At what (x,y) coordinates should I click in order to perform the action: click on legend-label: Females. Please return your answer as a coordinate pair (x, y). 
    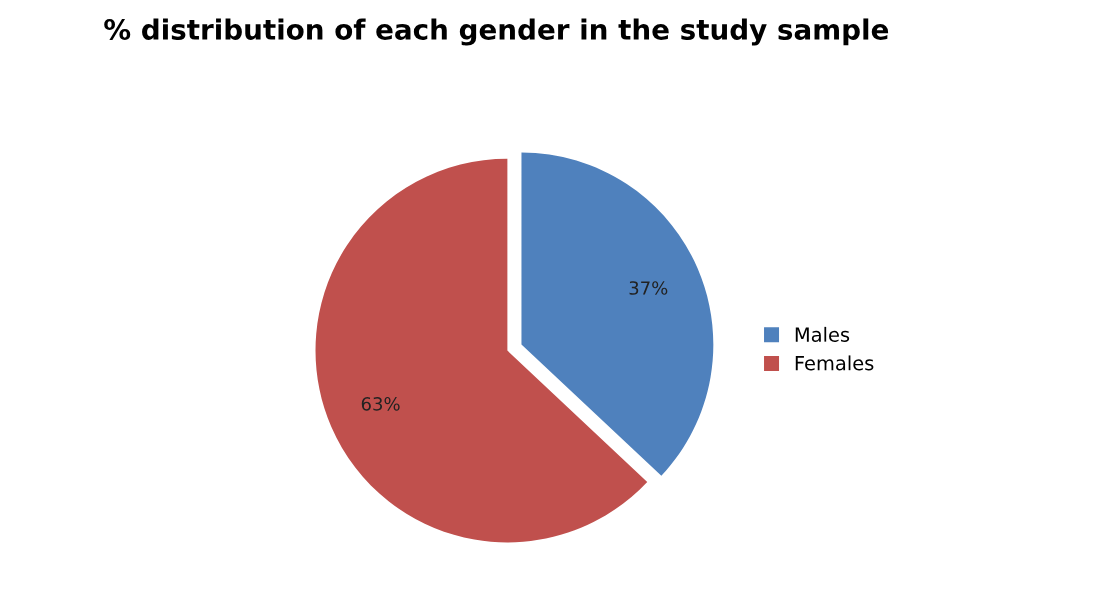
    Looking at the image, I should click on (834, 363).